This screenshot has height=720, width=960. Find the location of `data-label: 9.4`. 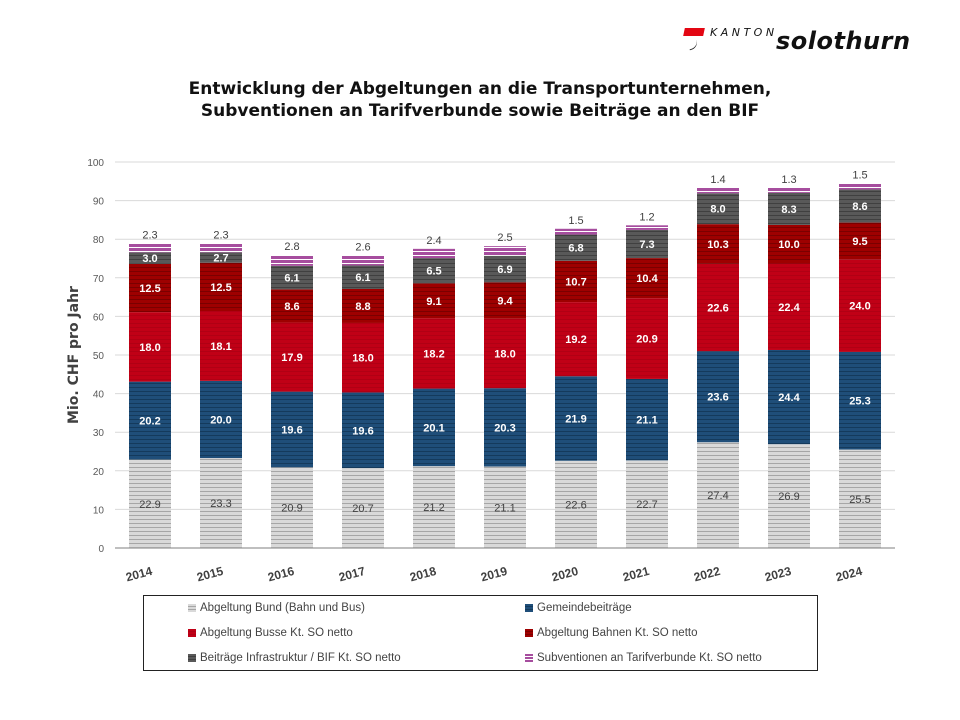

data-label: 9.4 is located at coordinates (505, 302).